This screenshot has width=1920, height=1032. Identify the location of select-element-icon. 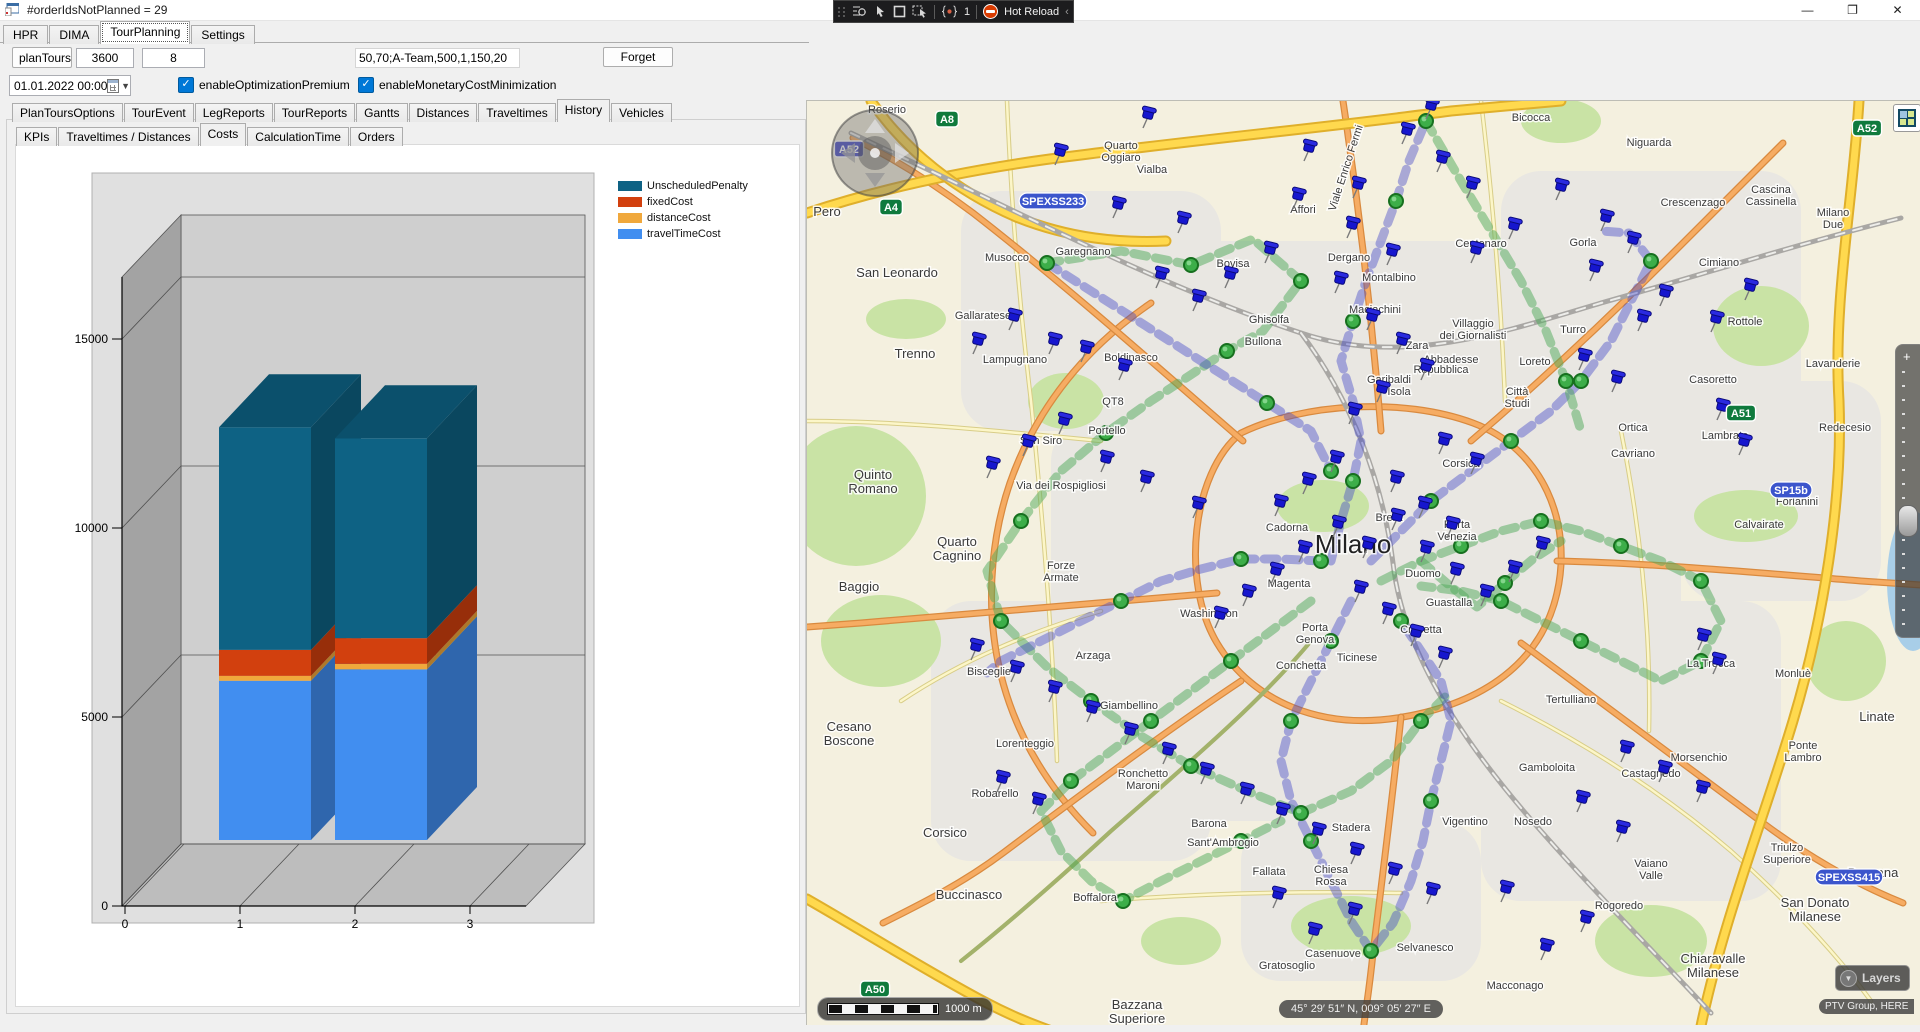
(880, 11).